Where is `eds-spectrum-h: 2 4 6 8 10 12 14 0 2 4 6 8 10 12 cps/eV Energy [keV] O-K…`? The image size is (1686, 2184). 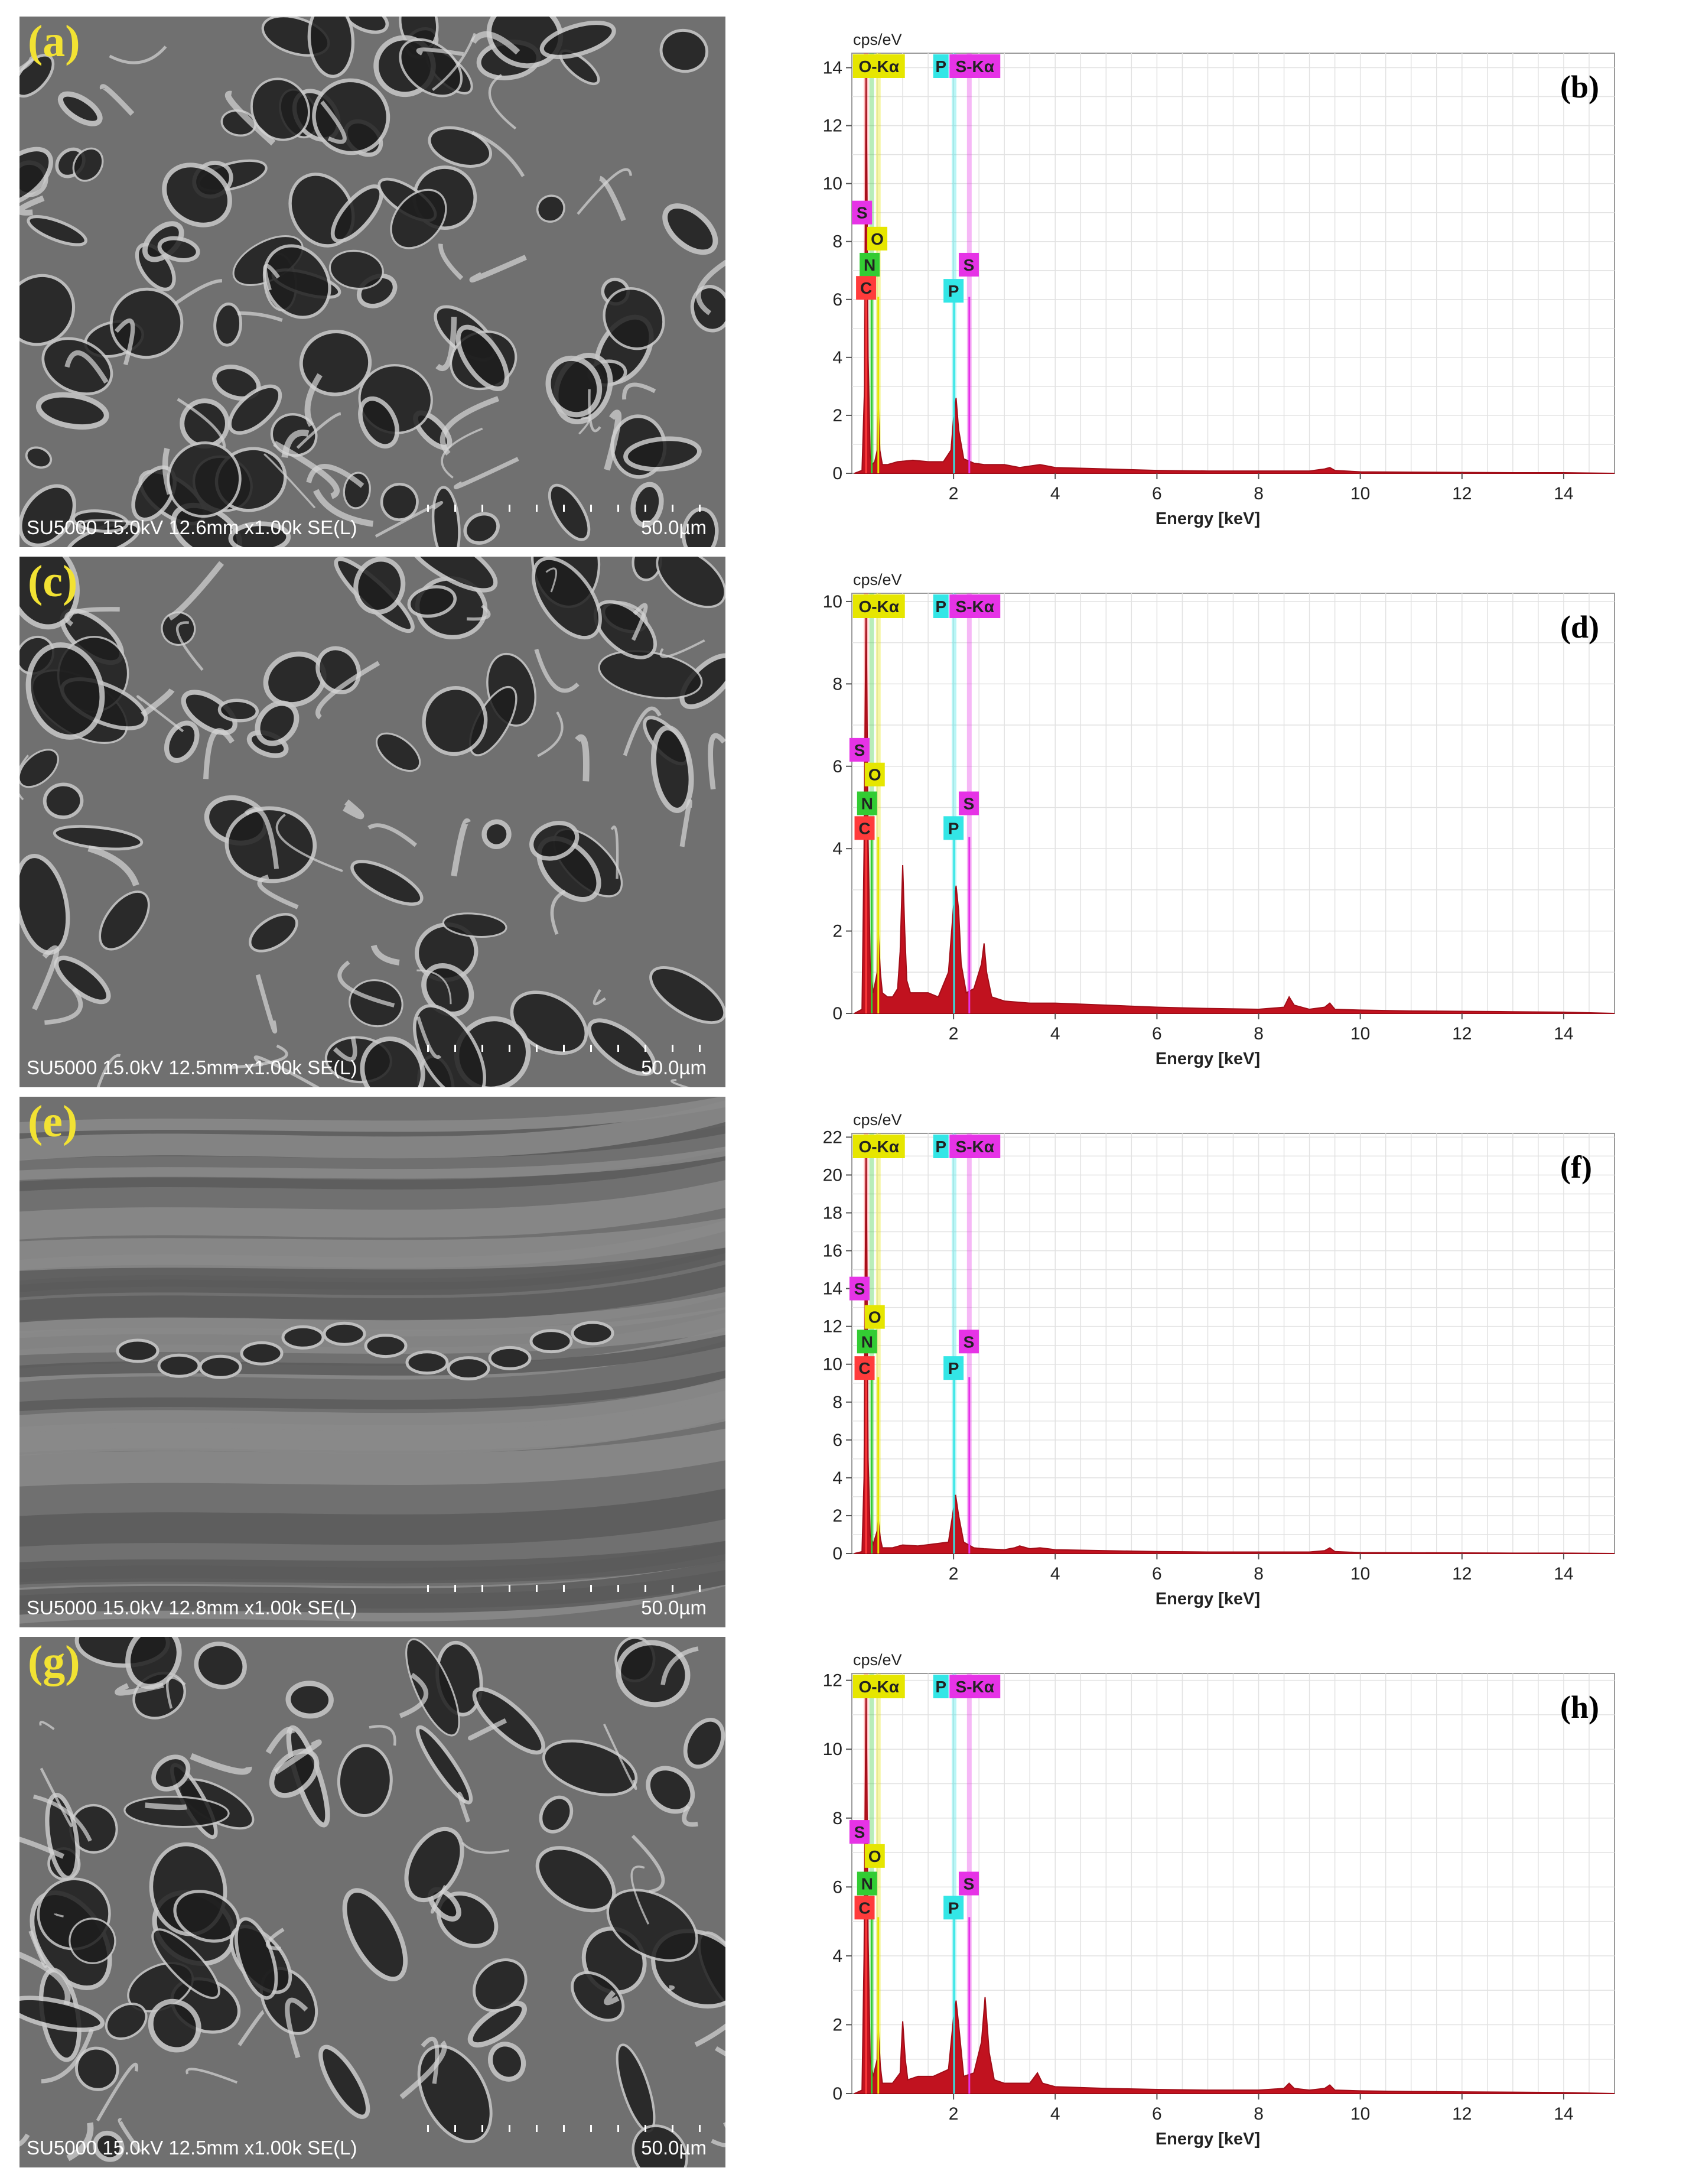
eds-spectrum-h: 2 4 6 8 10 12 14 0 2 4 6 8 10 12 cps/eV Energy [keV] O-K… is located at coordinates (1244, 1905).